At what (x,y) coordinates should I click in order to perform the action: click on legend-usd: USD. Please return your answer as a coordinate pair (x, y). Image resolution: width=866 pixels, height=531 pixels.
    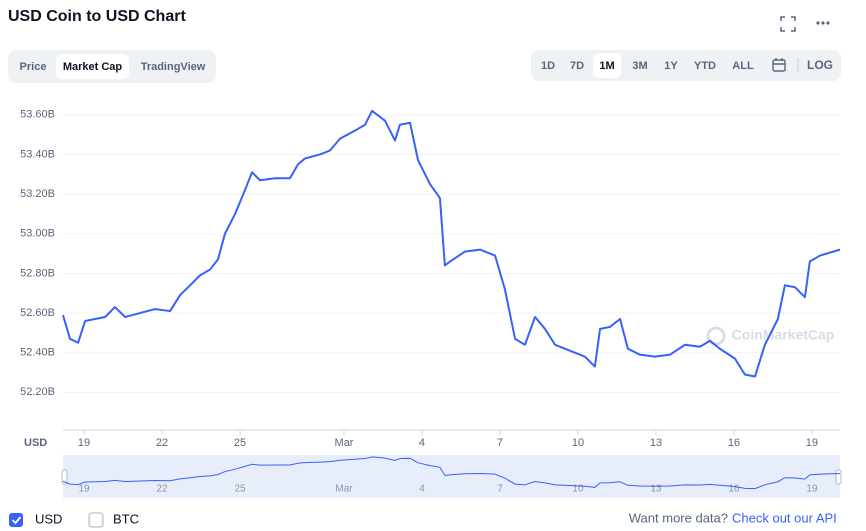
    Looking at the image, I should click on (48, 518).